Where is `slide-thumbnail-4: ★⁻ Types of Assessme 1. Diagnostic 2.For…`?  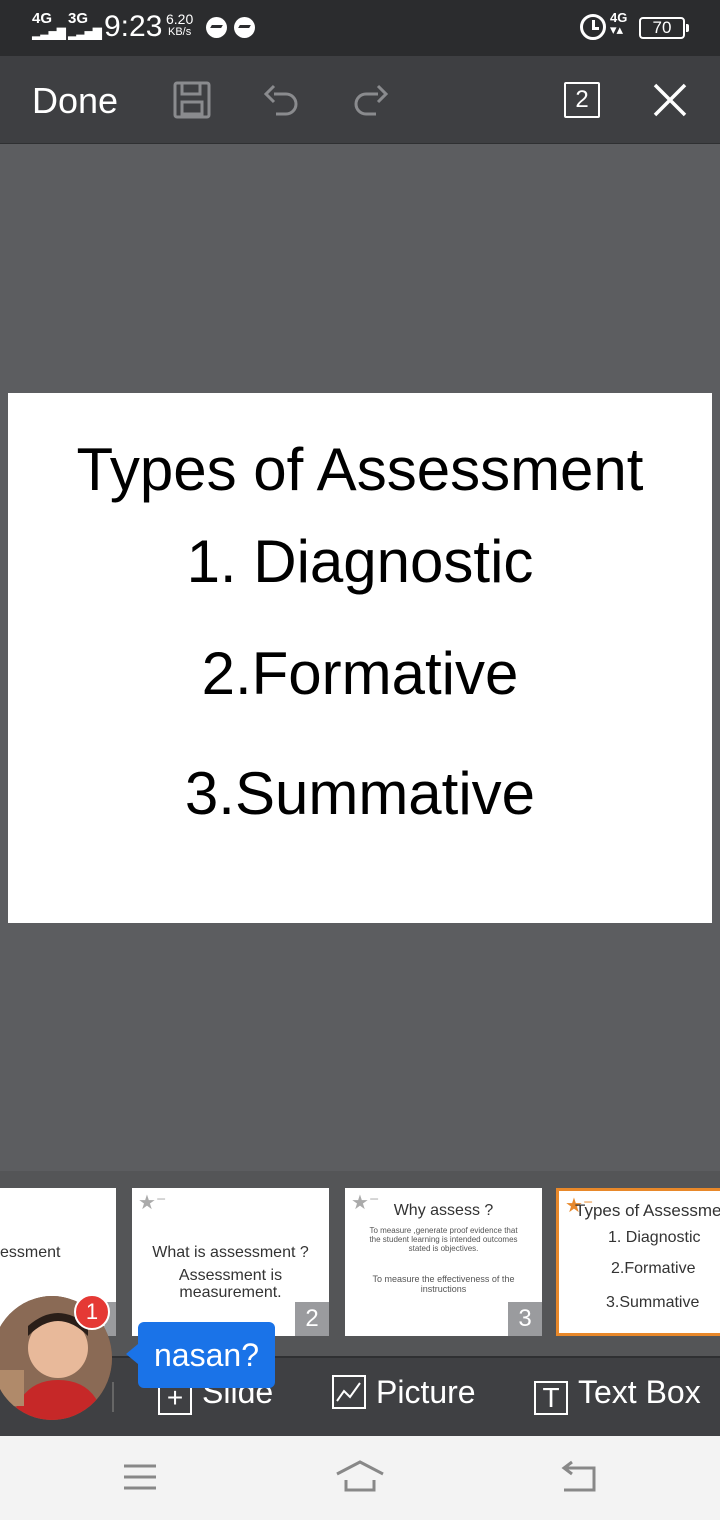 slide-thumbnail-4: ★⁻ Types of Assessme 1. Diagnostic 2.For… is located at coordinates (638, 1262).